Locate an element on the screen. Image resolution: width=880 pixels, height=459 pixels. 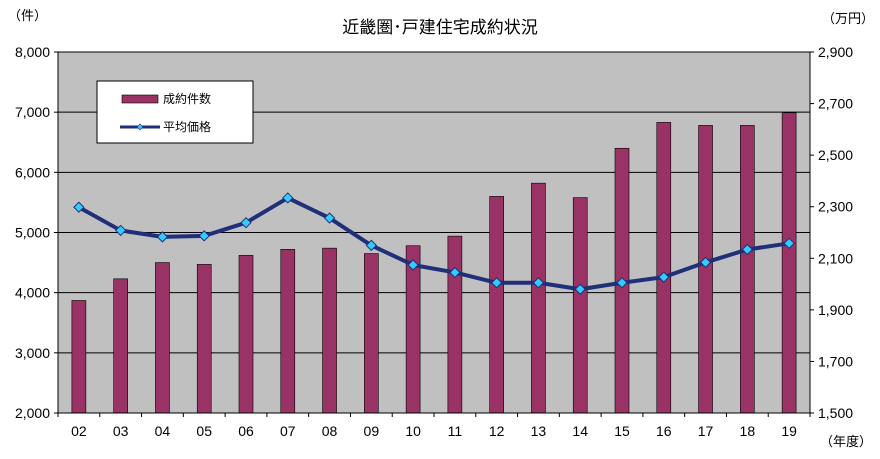
right-axis-unit: （万円） is located at coordinates (848, 19).